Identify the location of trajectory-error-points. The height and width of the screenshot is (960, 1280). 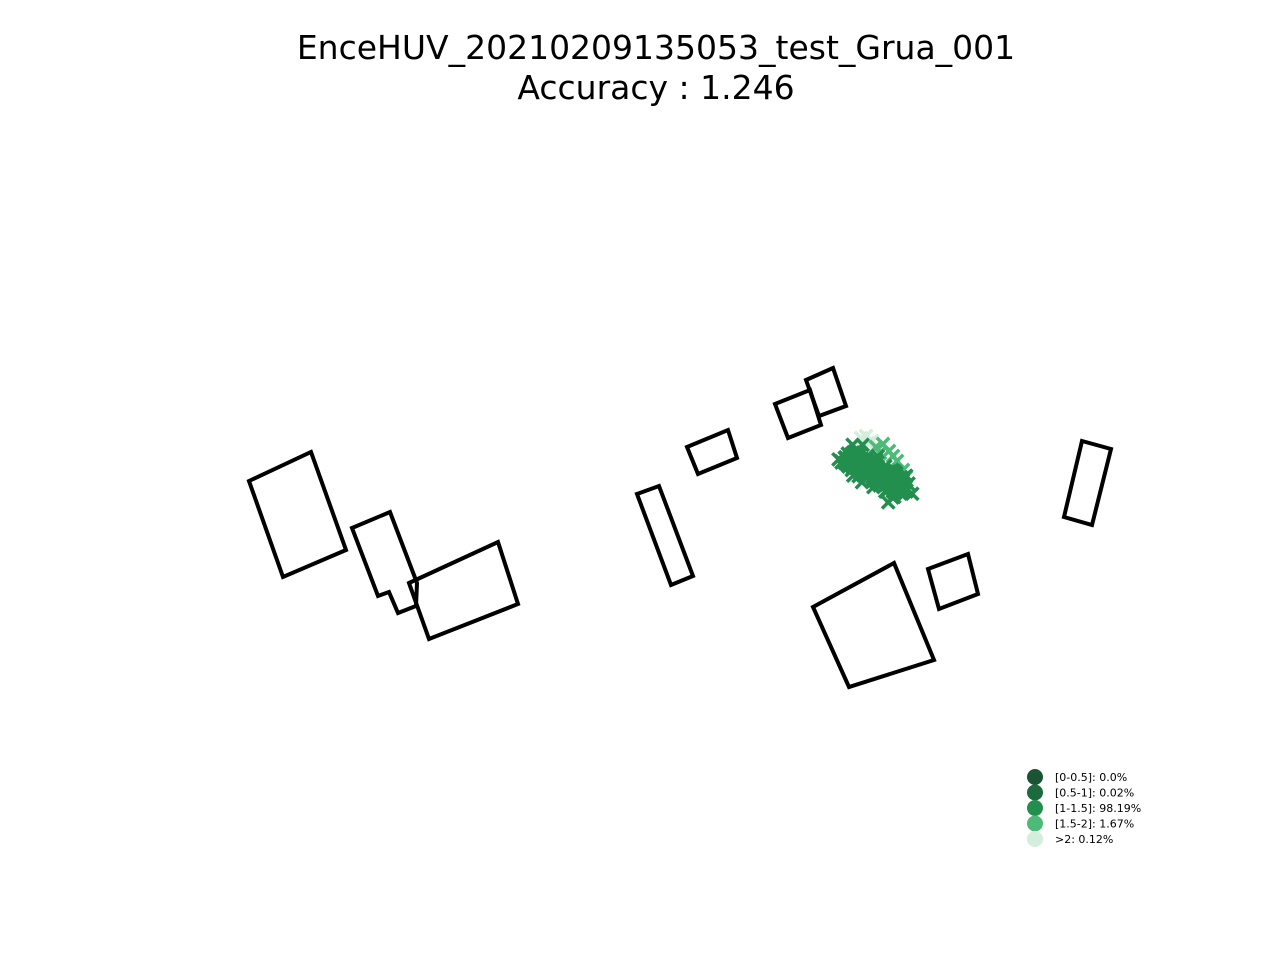
(875, 469).